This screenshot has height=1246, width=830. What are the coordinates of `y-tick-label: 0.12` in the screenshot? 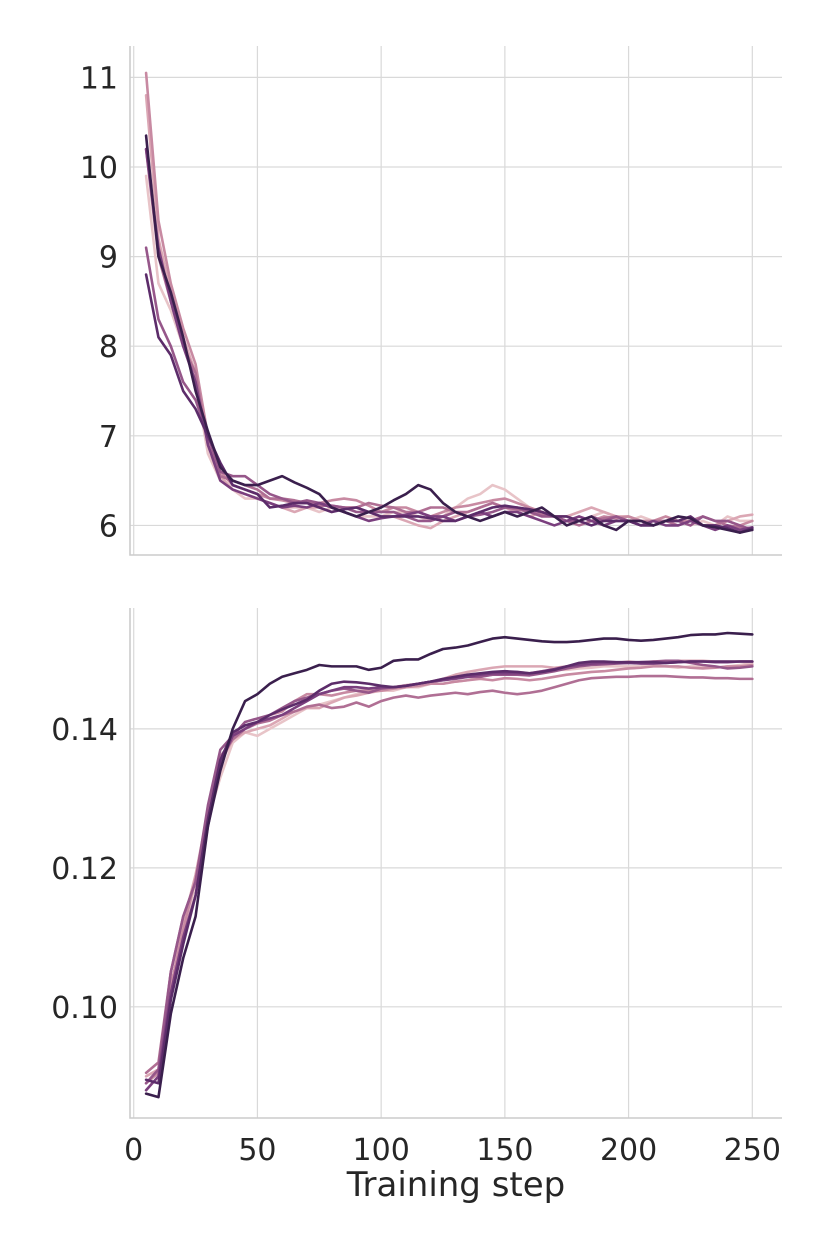 It's located at (84, 869).